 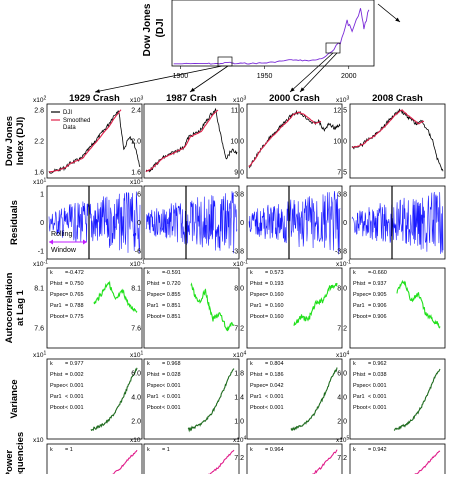 What do you see at coordinates (377, 273) in the screenshot?
I see `stat-value: =-0.660` at bounding box center [377, 273].